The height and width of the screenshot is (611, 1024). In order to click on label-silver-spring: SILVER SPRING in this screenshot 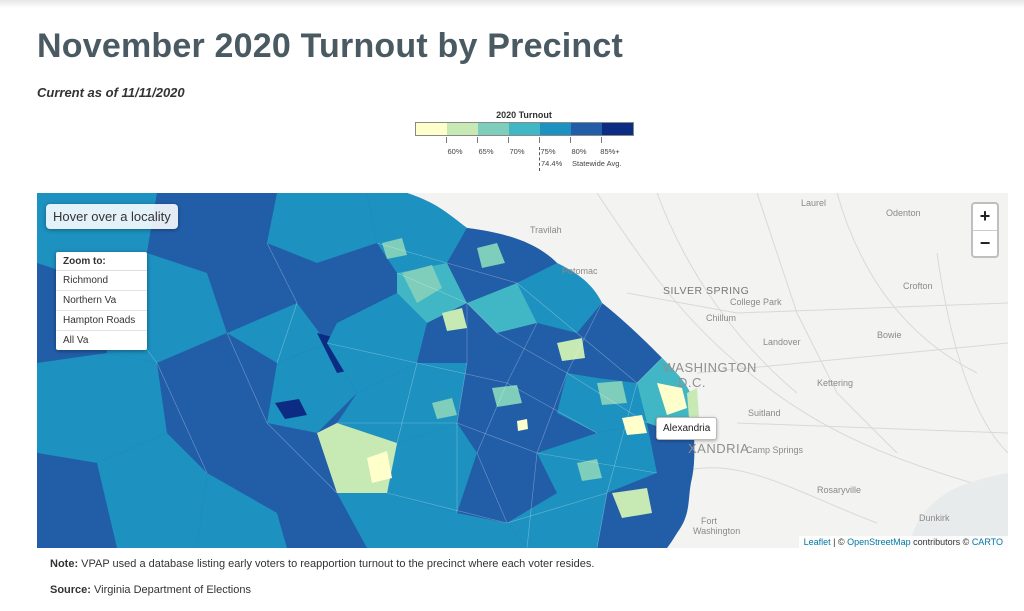, I will do `click(706, 291)`.